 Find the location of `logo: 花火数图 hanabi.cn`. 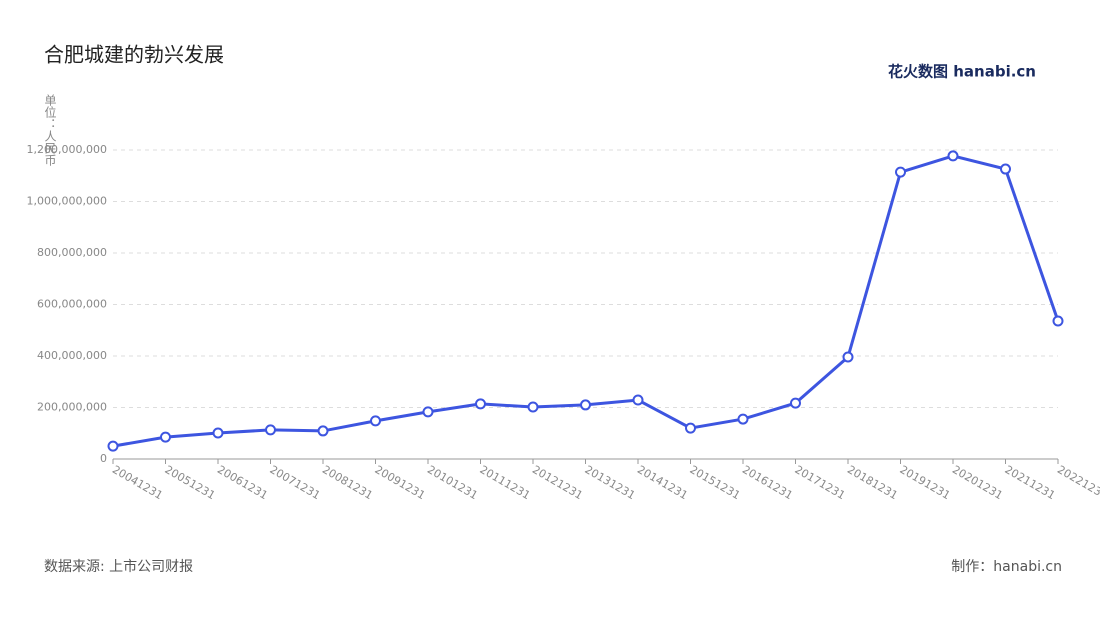

logo: 花火数图 hanabi.cn is located at coordinates (962, 72).